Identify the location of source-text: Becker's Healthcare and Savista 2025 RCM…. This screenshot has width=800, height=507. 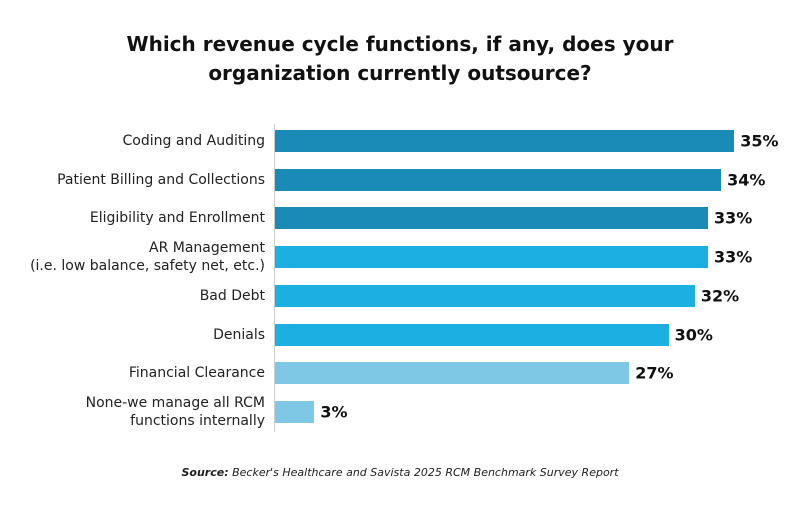
(425, 472).